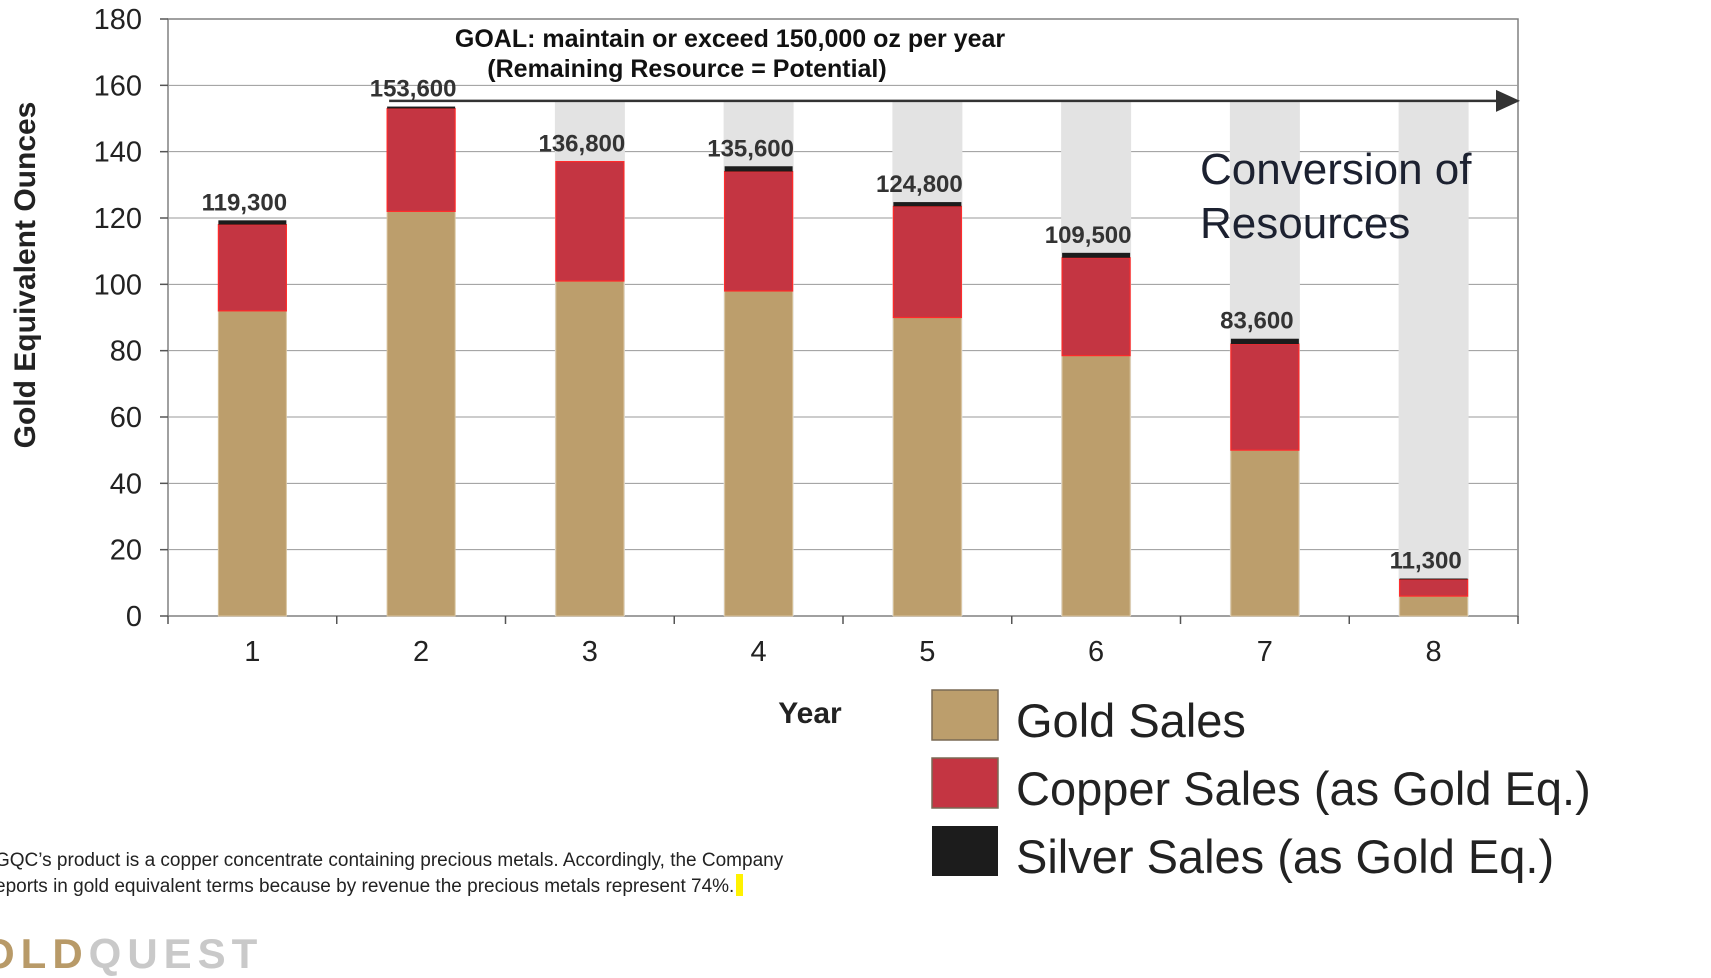  I want to click on y-tick-label-60: 60, so click(126, 418).